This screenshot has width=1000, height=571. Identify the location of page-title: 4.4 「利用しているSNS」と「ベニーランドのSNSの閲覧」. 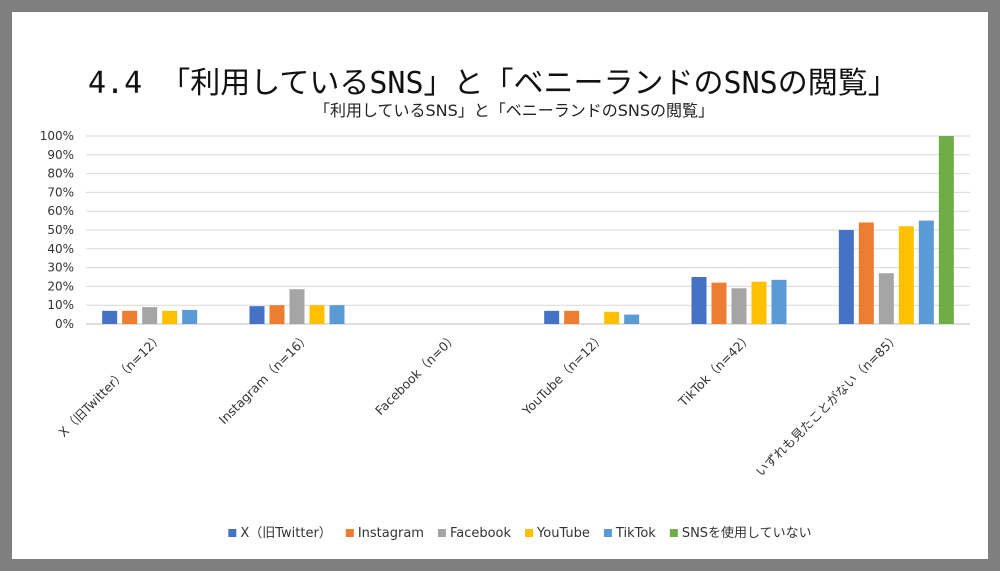
(493, 83).